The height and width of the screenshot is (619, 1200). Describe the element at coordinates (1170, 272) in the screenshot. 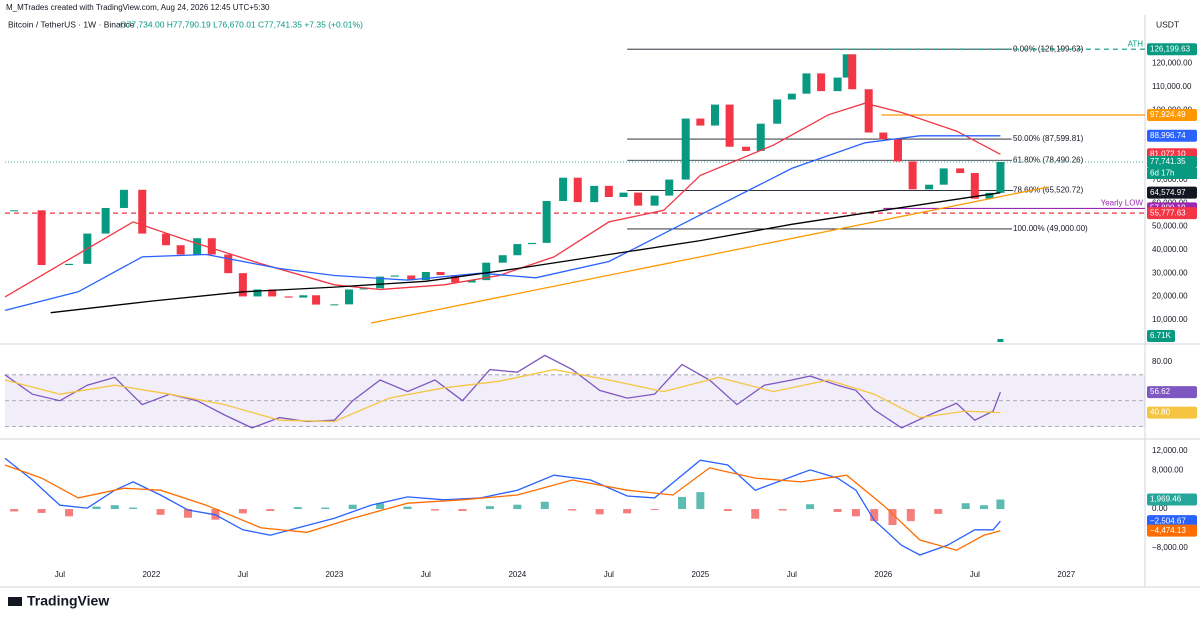

I see `y-tick-label: 30,000.00` at that location.